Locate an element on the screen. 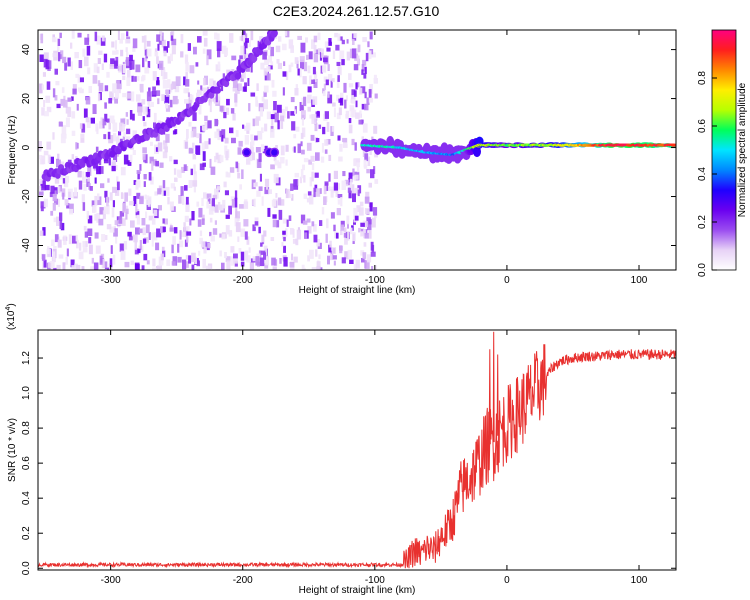  x-tick-label: 0 is located at coordinates (507, 280).